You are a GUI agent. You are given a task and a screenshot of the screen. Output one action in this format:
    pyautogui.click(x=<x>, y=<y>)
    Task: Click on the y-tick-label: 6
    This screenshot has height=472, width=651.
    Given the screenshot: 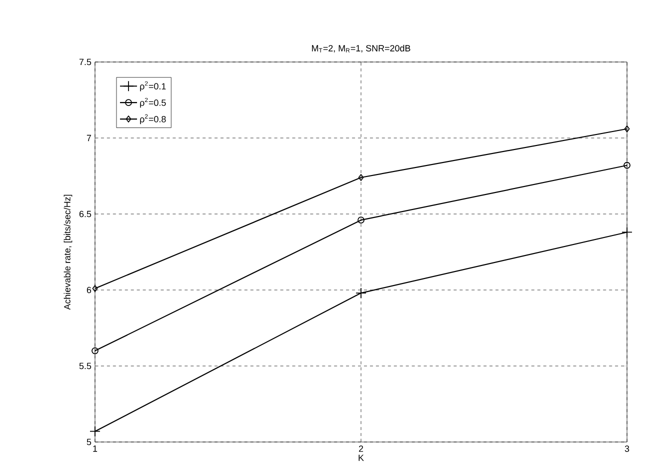 What is the action you would take?
    pyautogui.click(x=89, y=290)
    